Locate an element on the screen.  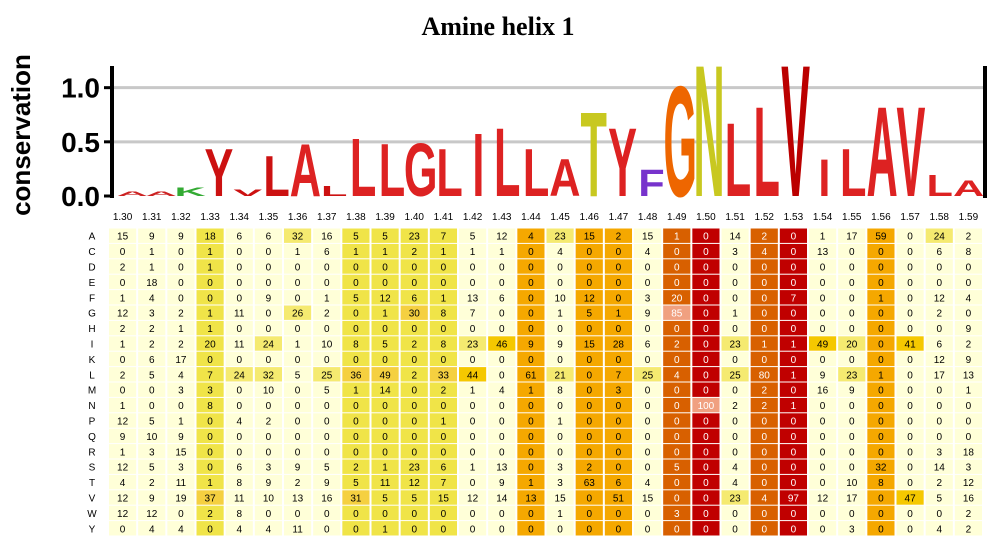
logo-letter: T is located at coordinates (594, 151).